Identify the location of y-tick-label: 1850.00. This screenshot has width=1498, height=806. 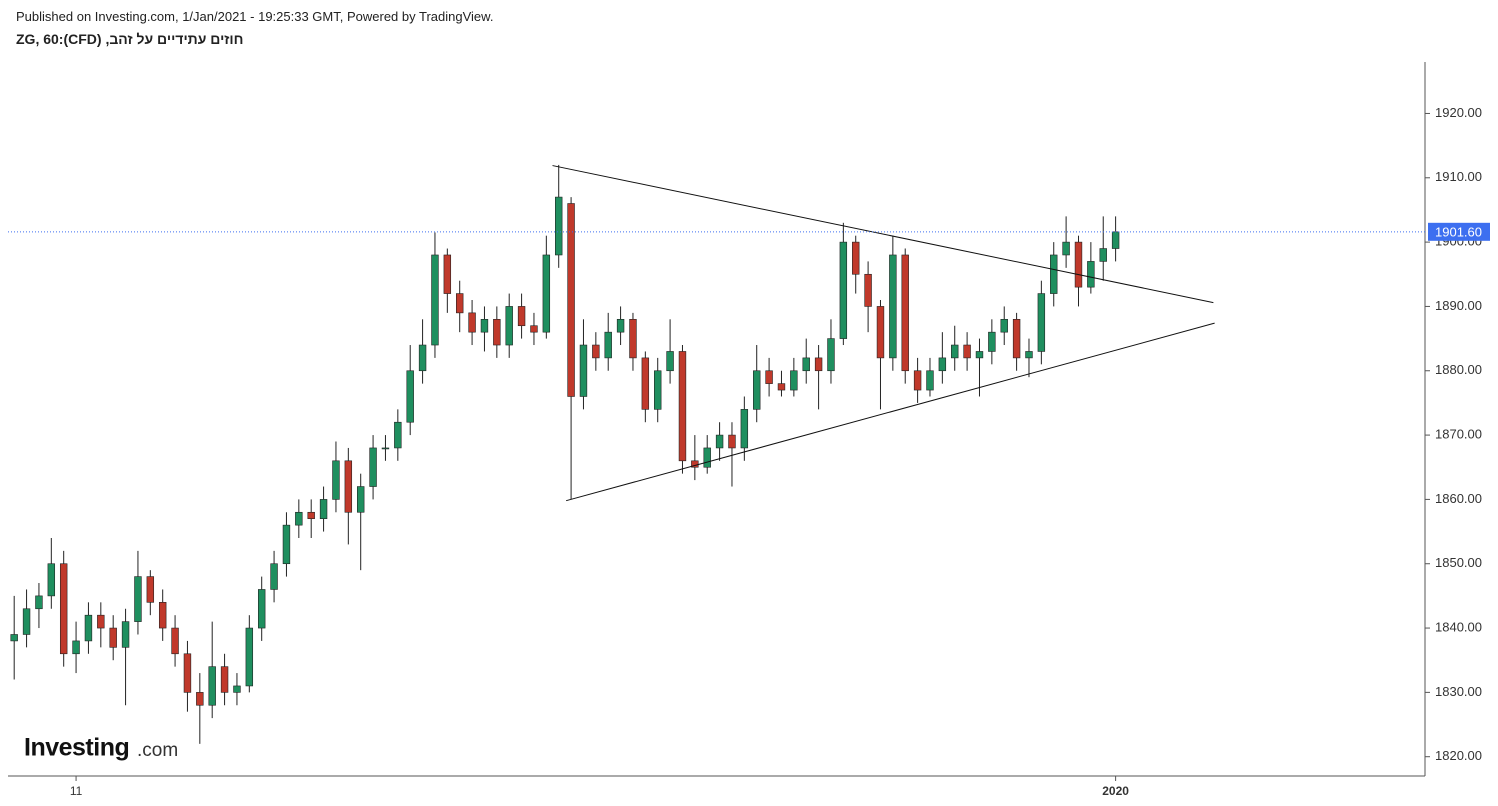
(1458, 562).